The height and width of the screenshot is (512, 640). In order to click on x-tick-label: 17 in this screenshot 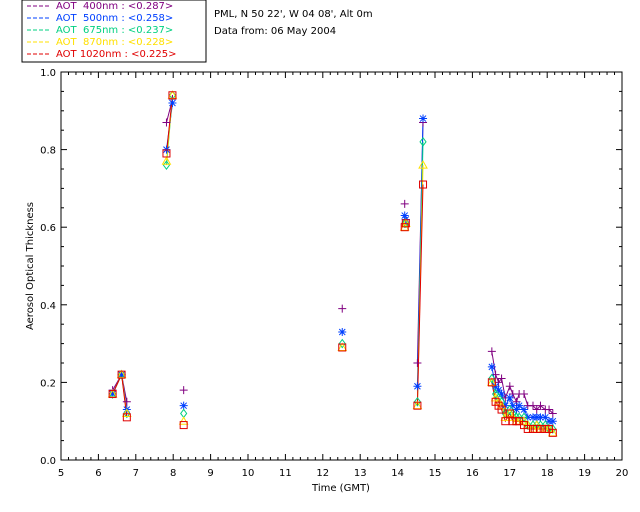, I will do `click(509, 473)`.